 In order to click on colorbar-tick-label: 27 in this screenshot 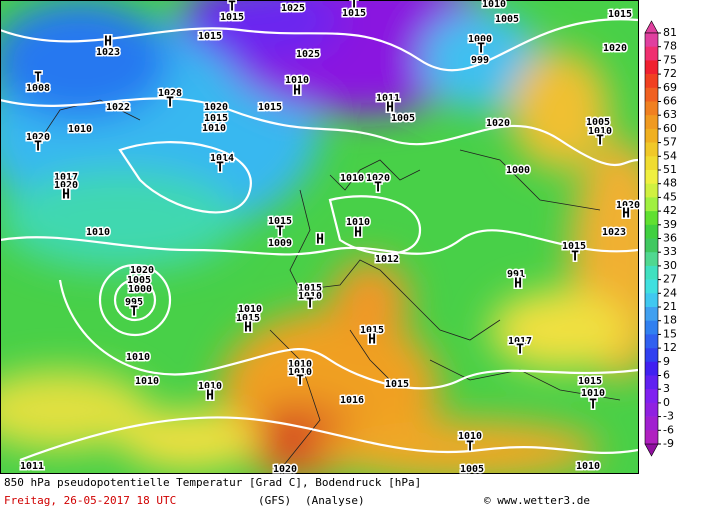, I will do `click(670, 279)`.